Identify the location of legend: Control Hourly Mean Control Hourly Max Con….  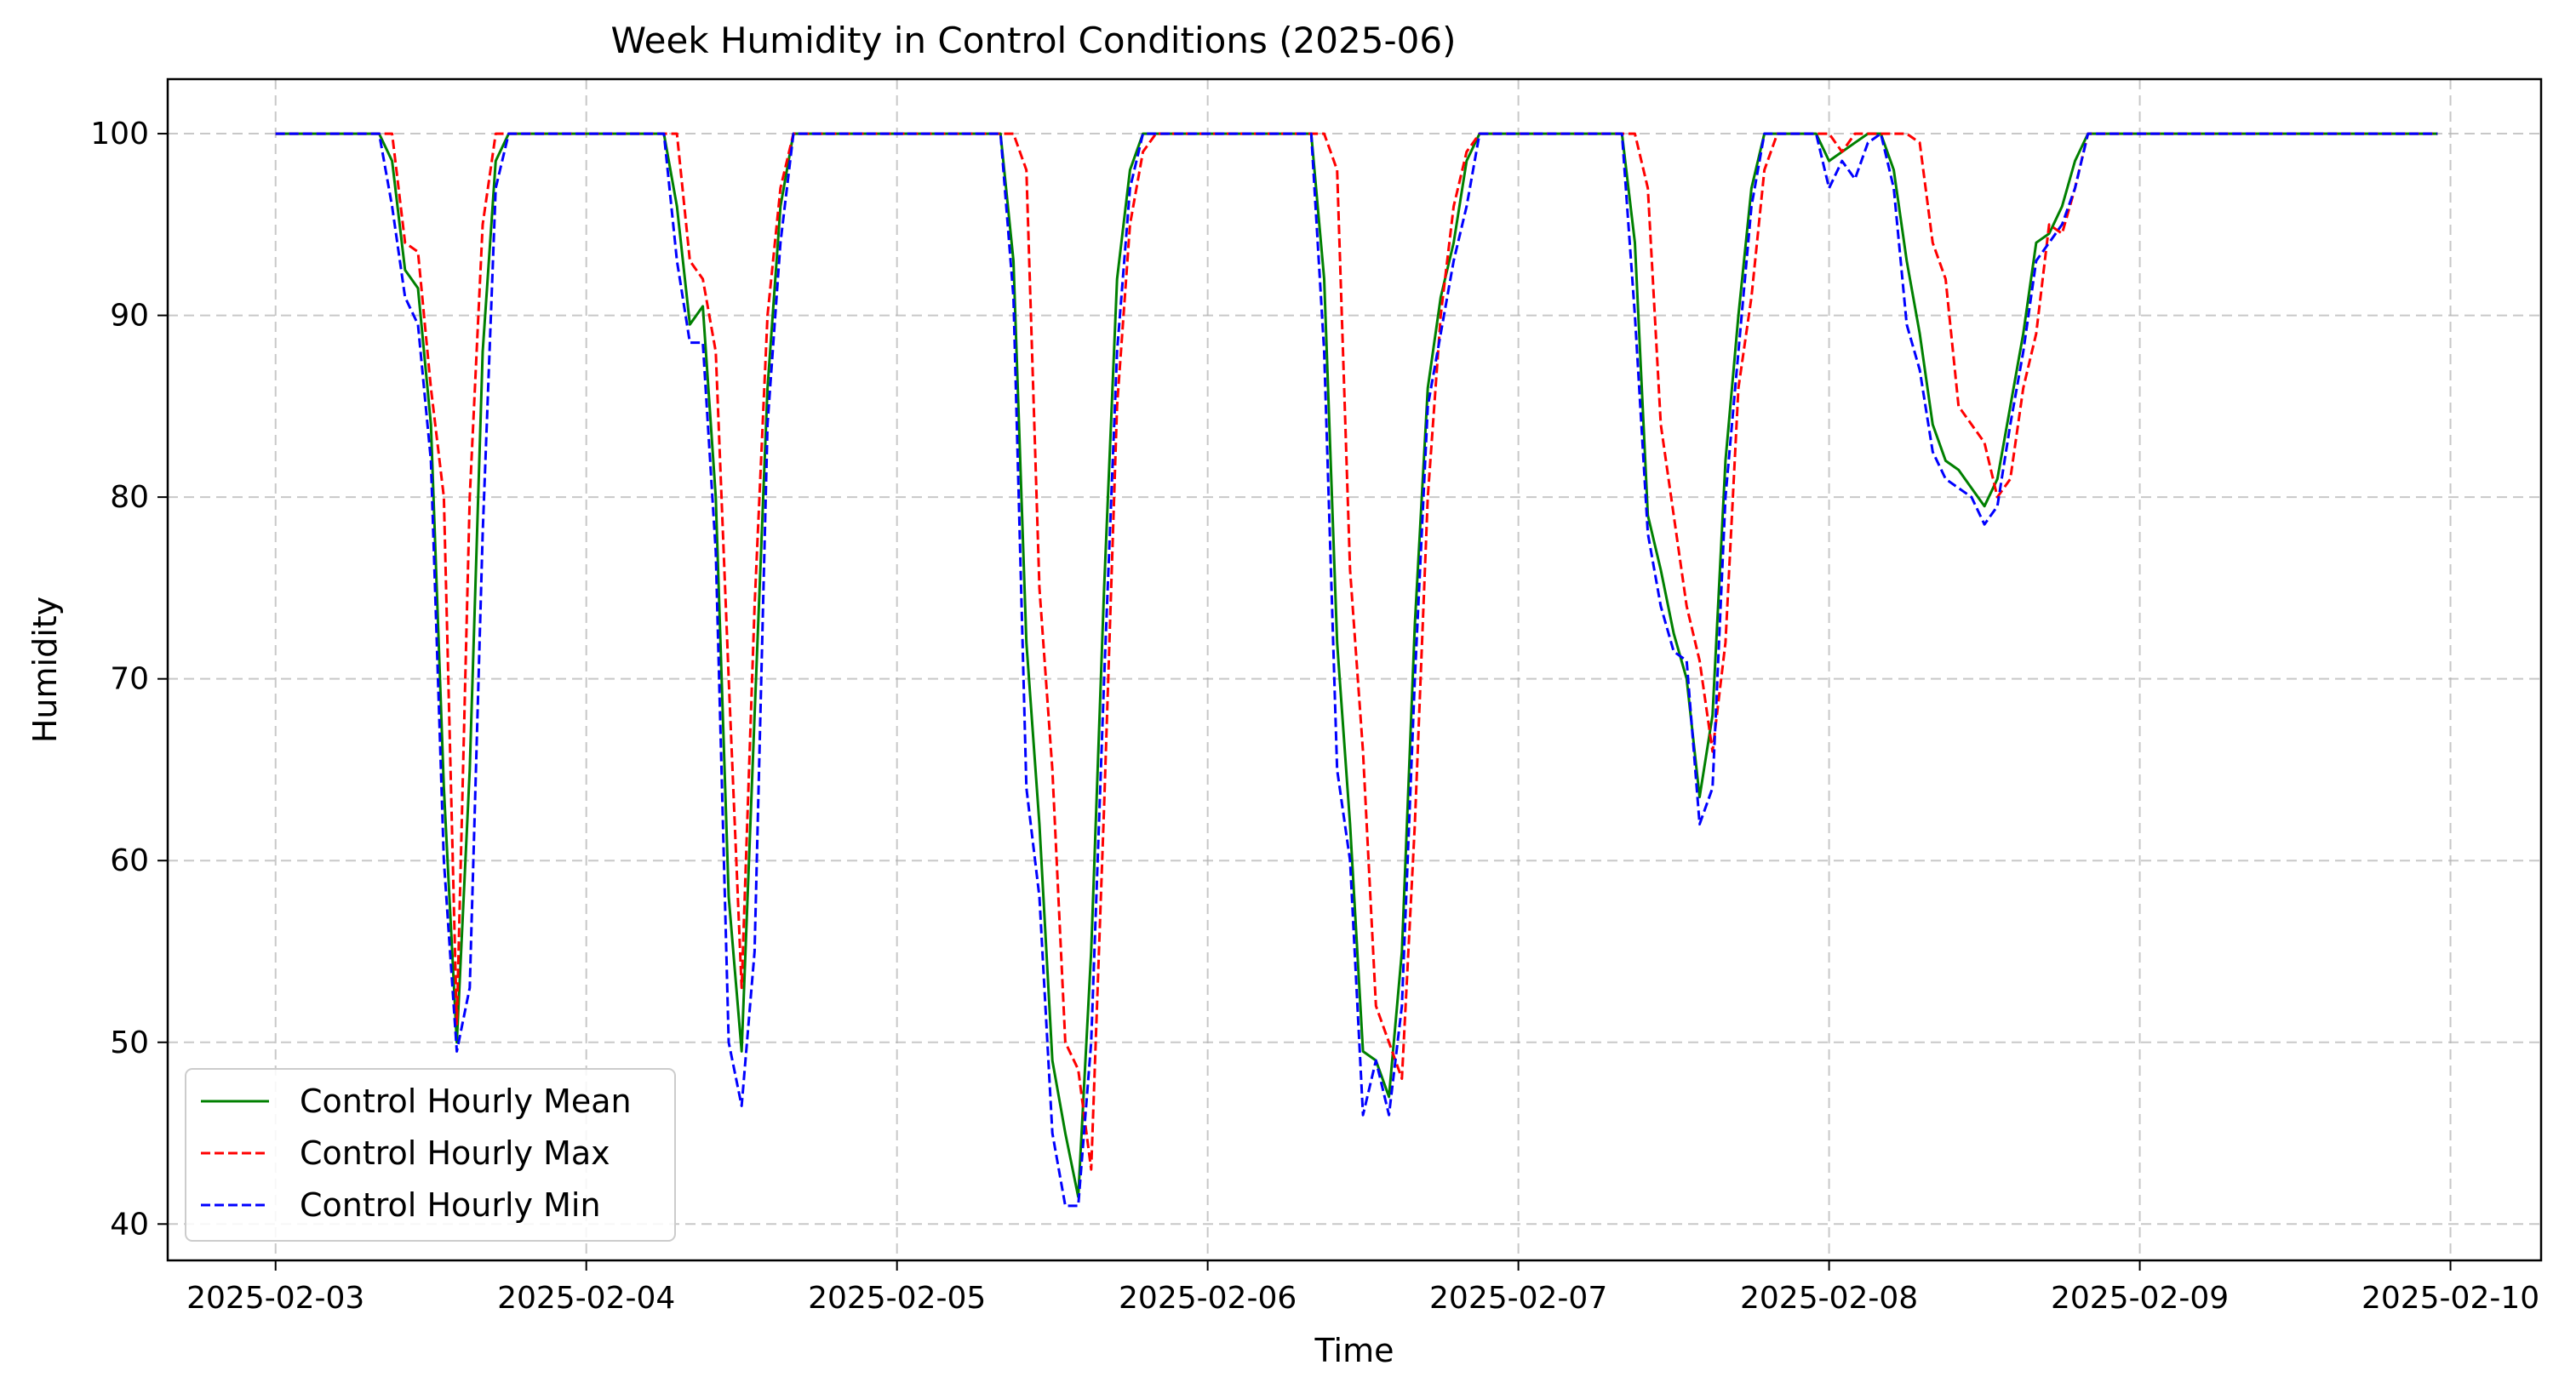
(430, 1155).